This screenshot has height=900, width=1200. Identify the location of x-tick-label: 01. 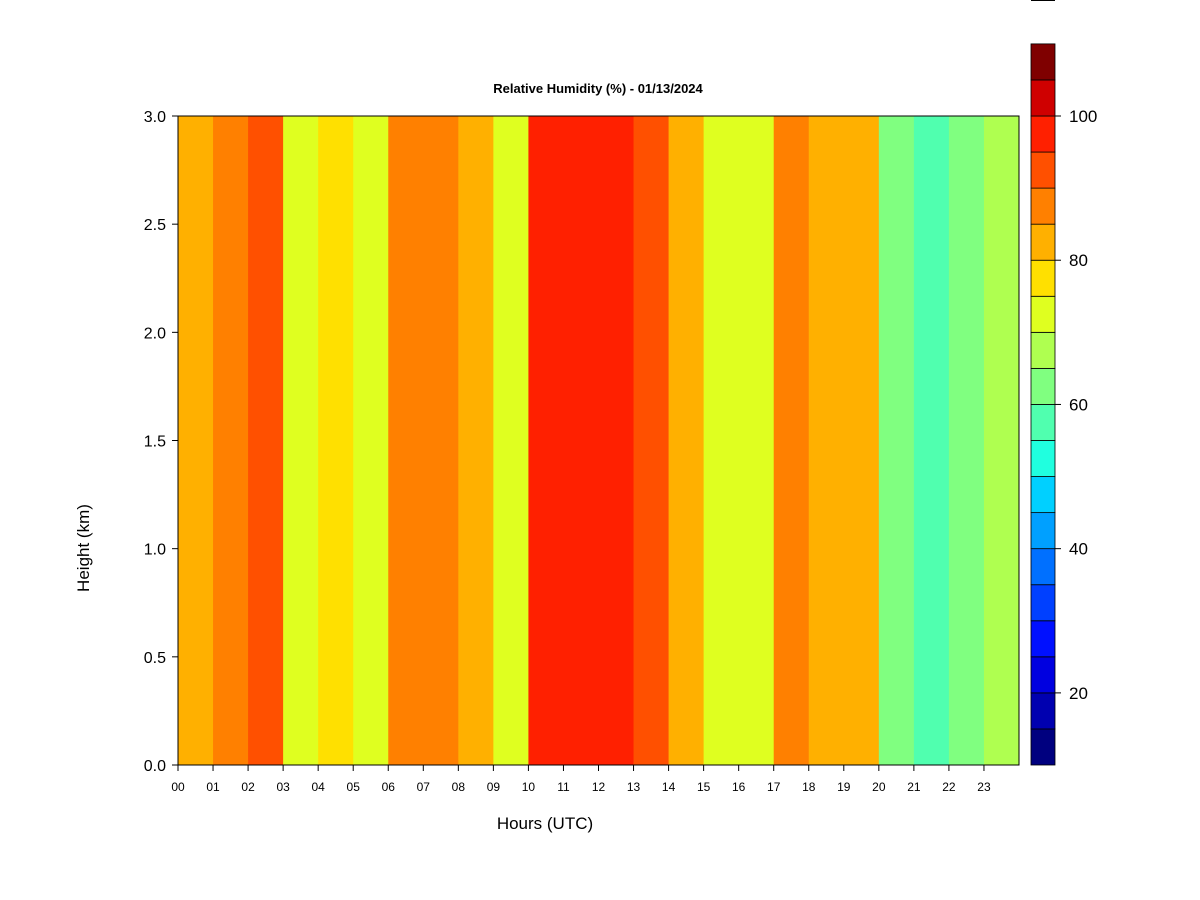
(213, 787).